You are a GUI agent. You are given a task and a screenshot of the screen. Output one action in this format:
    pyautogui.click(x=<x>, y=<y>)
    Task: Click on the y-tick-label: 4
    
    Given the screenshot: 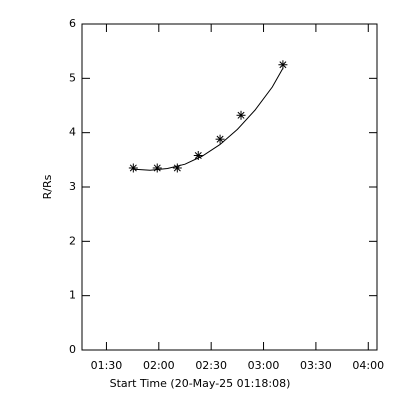 What is the action you would take?
    pyautogui.click(x=72, y=132)
    